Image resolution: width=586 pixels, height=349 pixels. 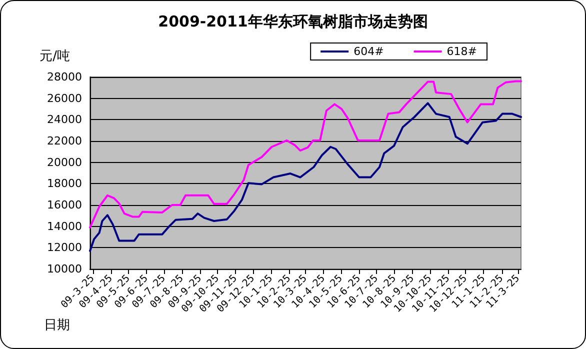 I want to click on y-tick-label: 20000, so click(x=64, y=162).